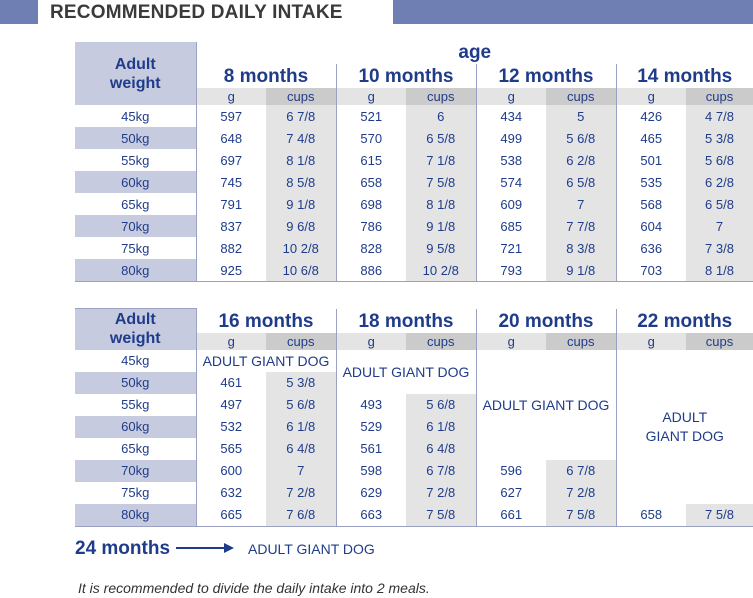 This screenshot has width=753, height=598. I want to click on header-bar-right, so click(573, 12).